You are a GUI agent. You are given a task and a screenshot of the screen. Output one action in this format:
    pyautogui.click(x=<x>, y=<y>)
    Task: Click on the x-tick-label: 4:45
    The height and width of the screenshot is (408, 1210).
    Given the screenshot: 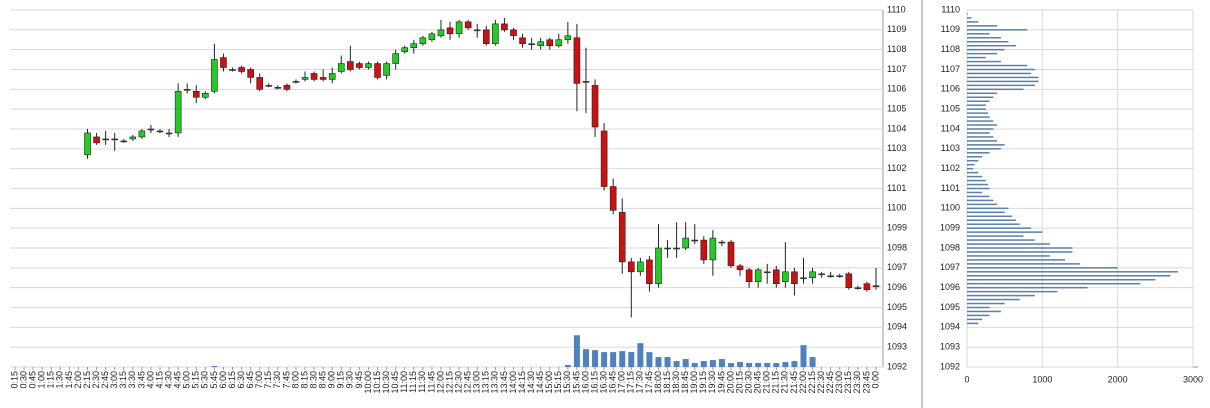 What is the action you would take?
    pyautogui.click(x=178, y=380)
    